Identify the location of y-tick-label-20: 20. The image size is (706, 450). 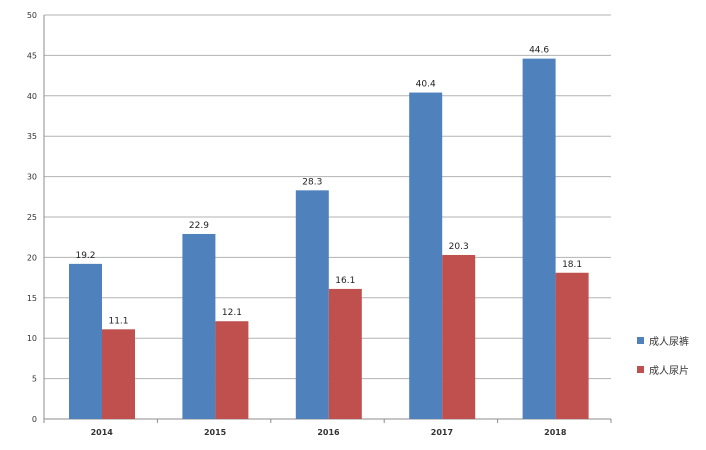
(32, 257).